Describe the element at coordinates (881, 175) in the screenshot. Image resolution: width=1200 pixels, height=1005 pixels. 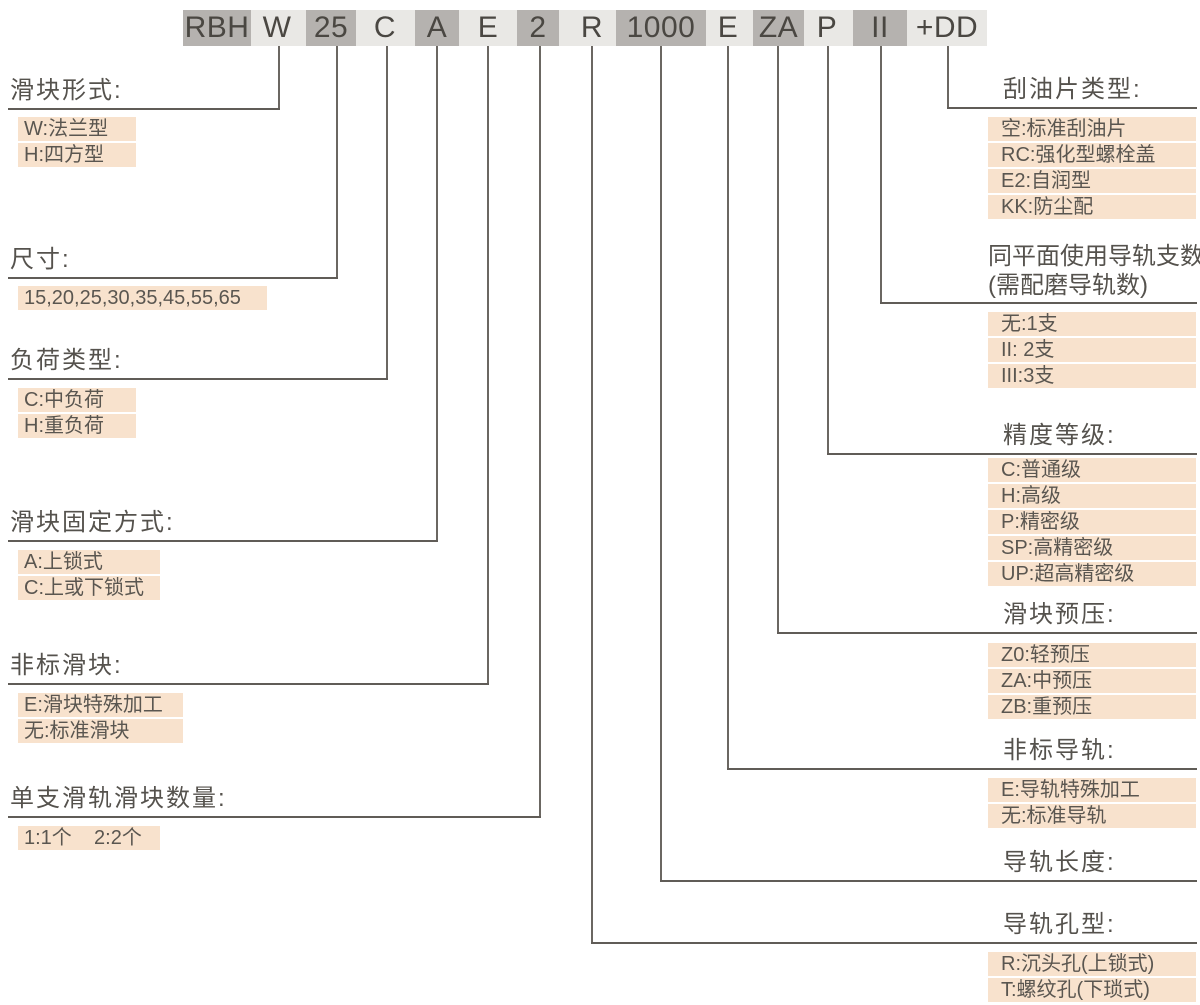
I see `connector-vertical-ii` at that location.